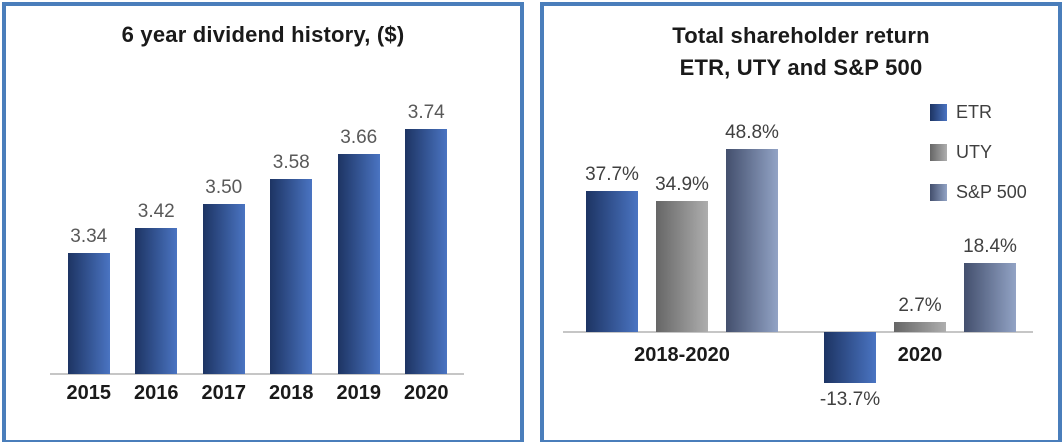  I want to click on bar-2015, so click(88, 313).